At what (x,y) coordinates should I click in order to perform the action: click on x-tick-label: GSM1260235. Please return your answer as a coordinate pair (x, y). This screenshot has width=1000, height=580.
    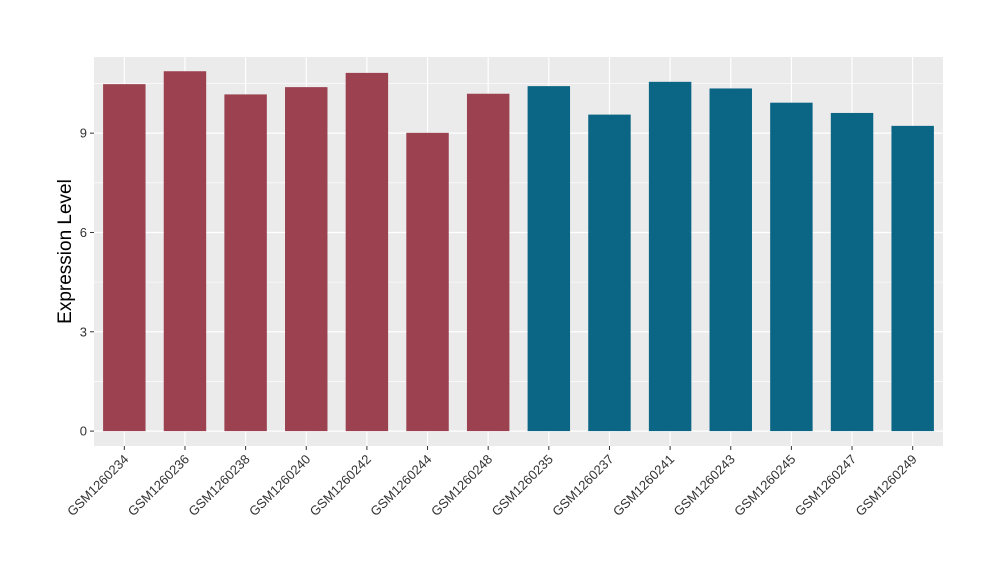
    Looking at the image, I should click on (522, 485).